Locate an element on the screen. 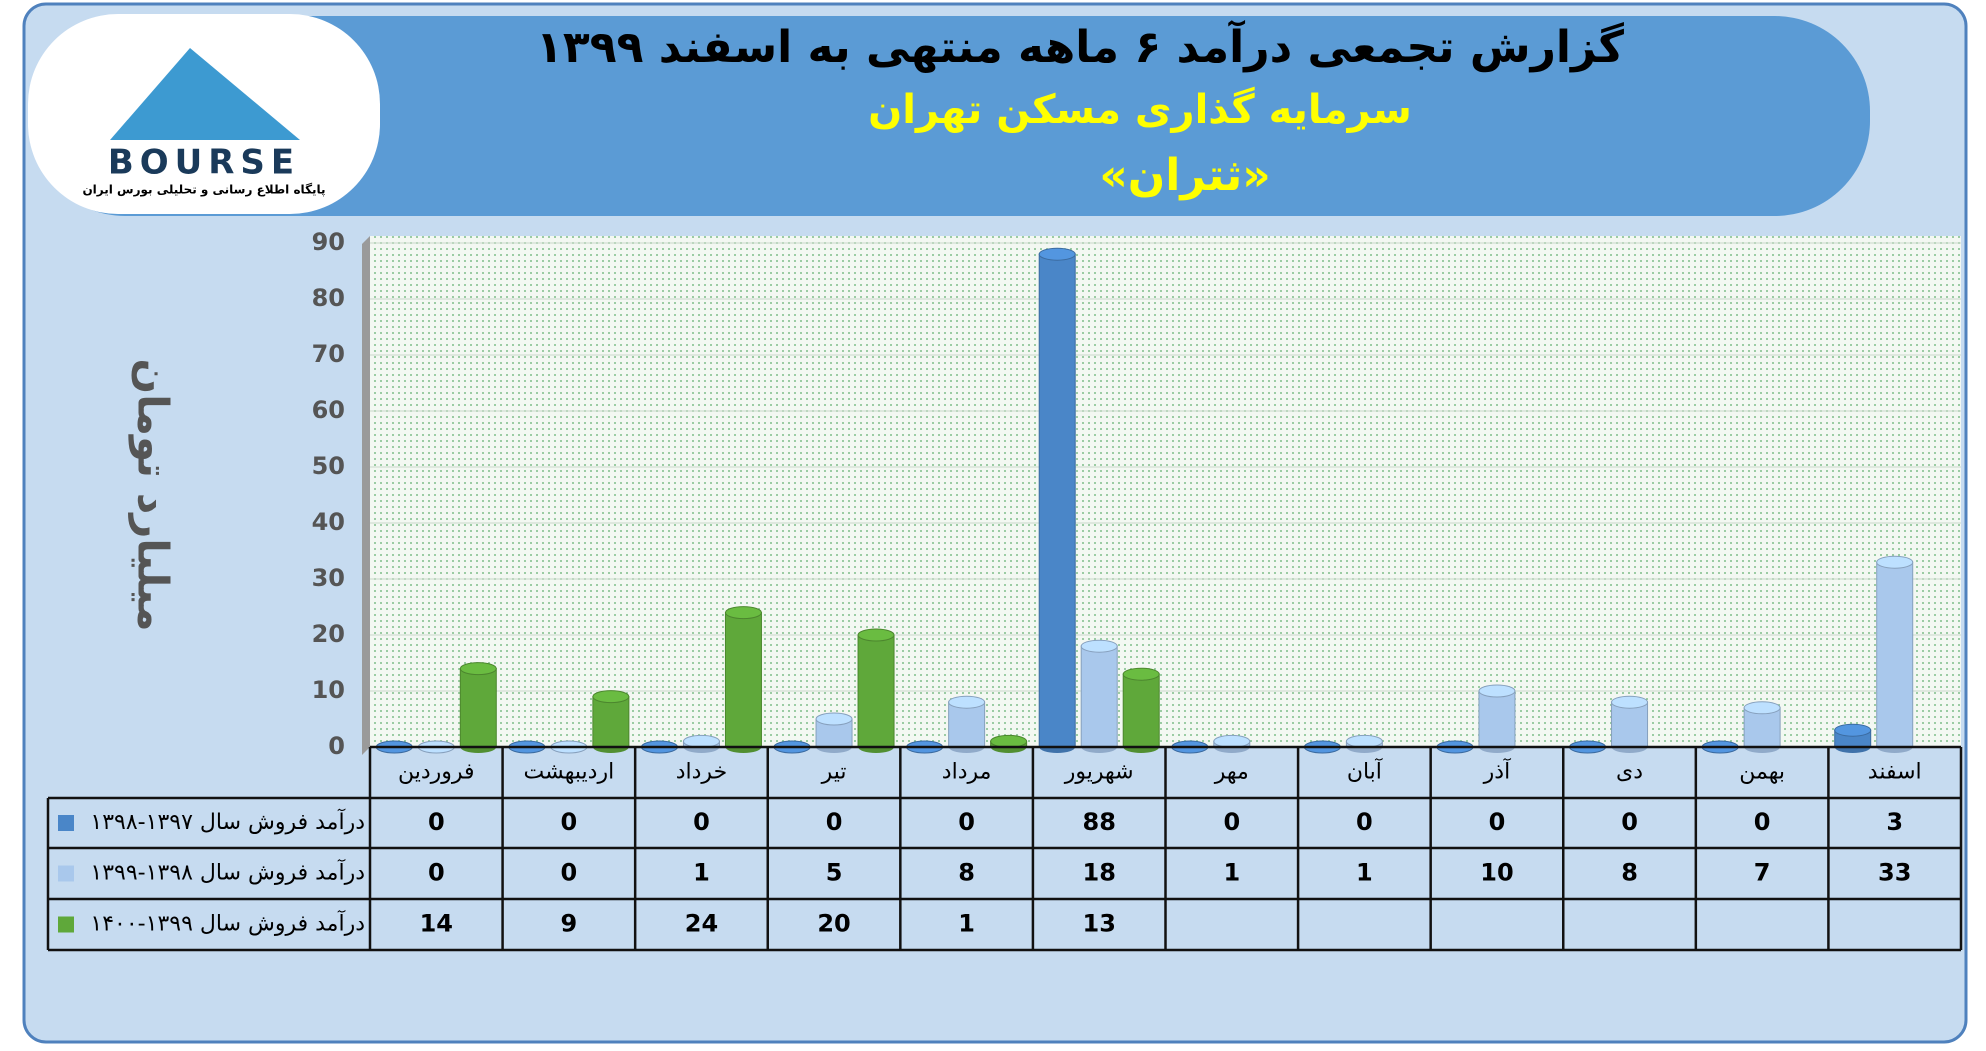  data-label: 13 is located at coordinates (1099, 924).